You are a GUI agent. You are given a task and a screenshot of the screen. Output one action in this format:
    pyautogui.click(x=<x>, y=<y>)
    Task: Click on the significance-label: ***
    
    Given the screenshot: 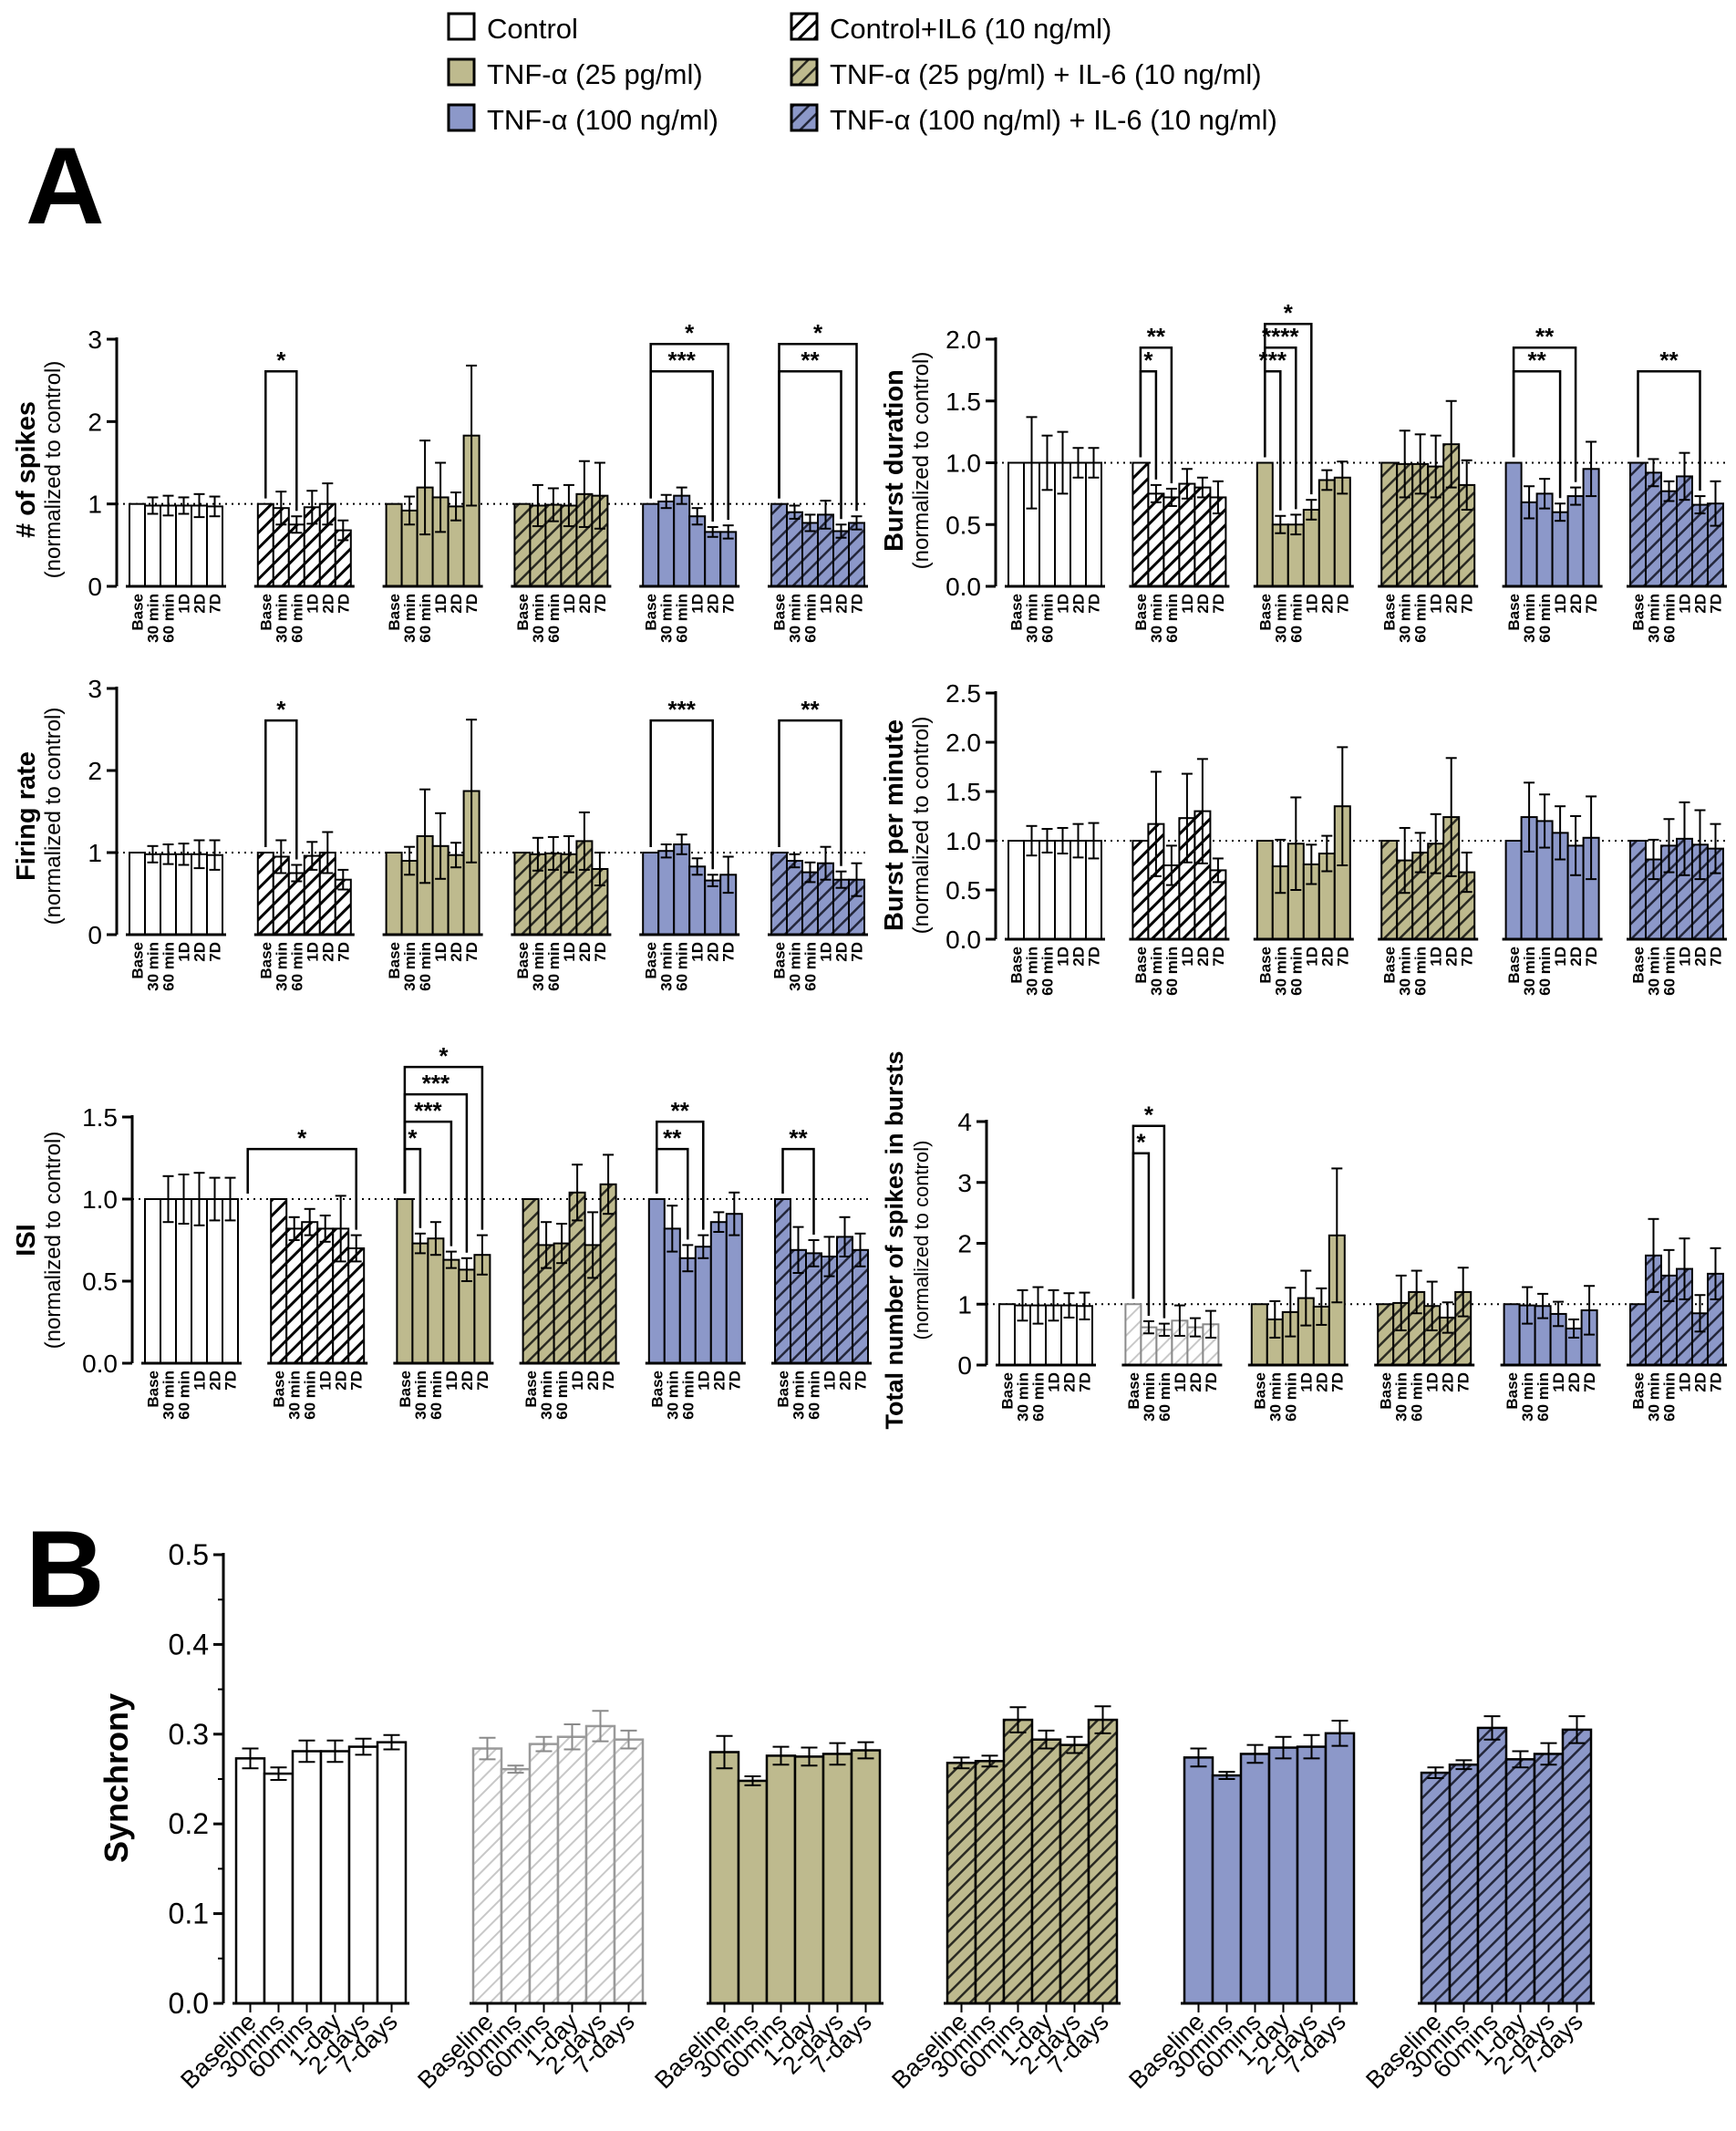 What is the action you would take?
    pyautogui.click(x=428, y=1110)
    